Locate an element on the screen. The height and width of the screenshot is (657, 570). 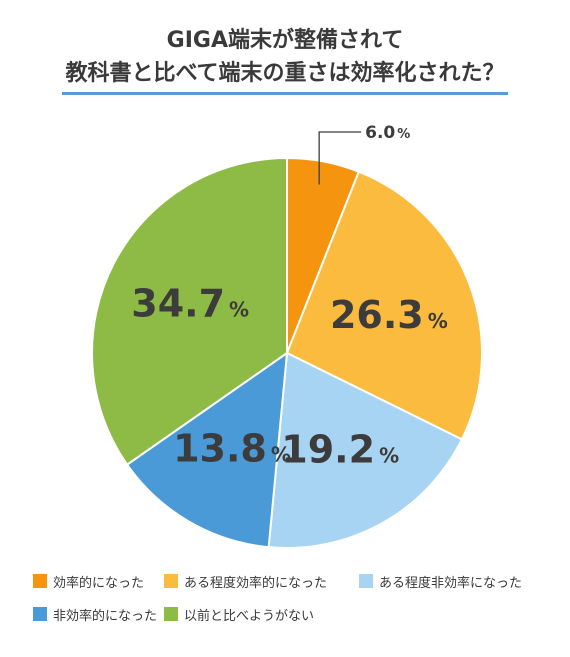
chart-title-line-1: GIGA端末が整備されて is located at coordinates (285, 40).